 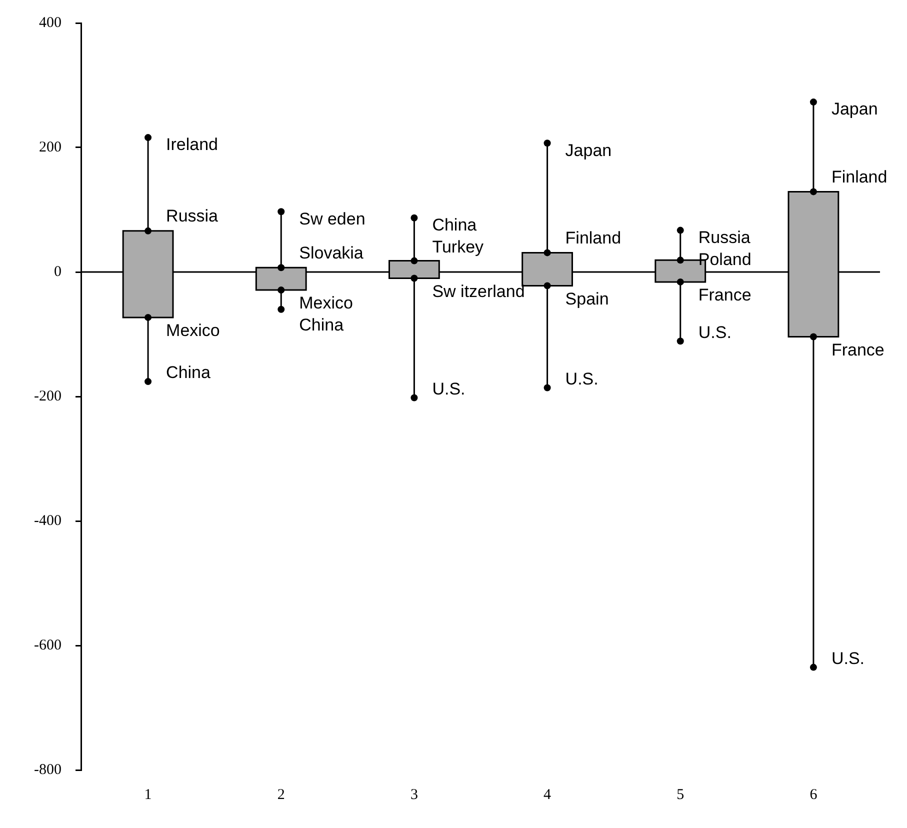 What do you see at coordinates (332, 218) in the screenshot?
I see `annotation: Sw eden` at bounding box center [332, 218].